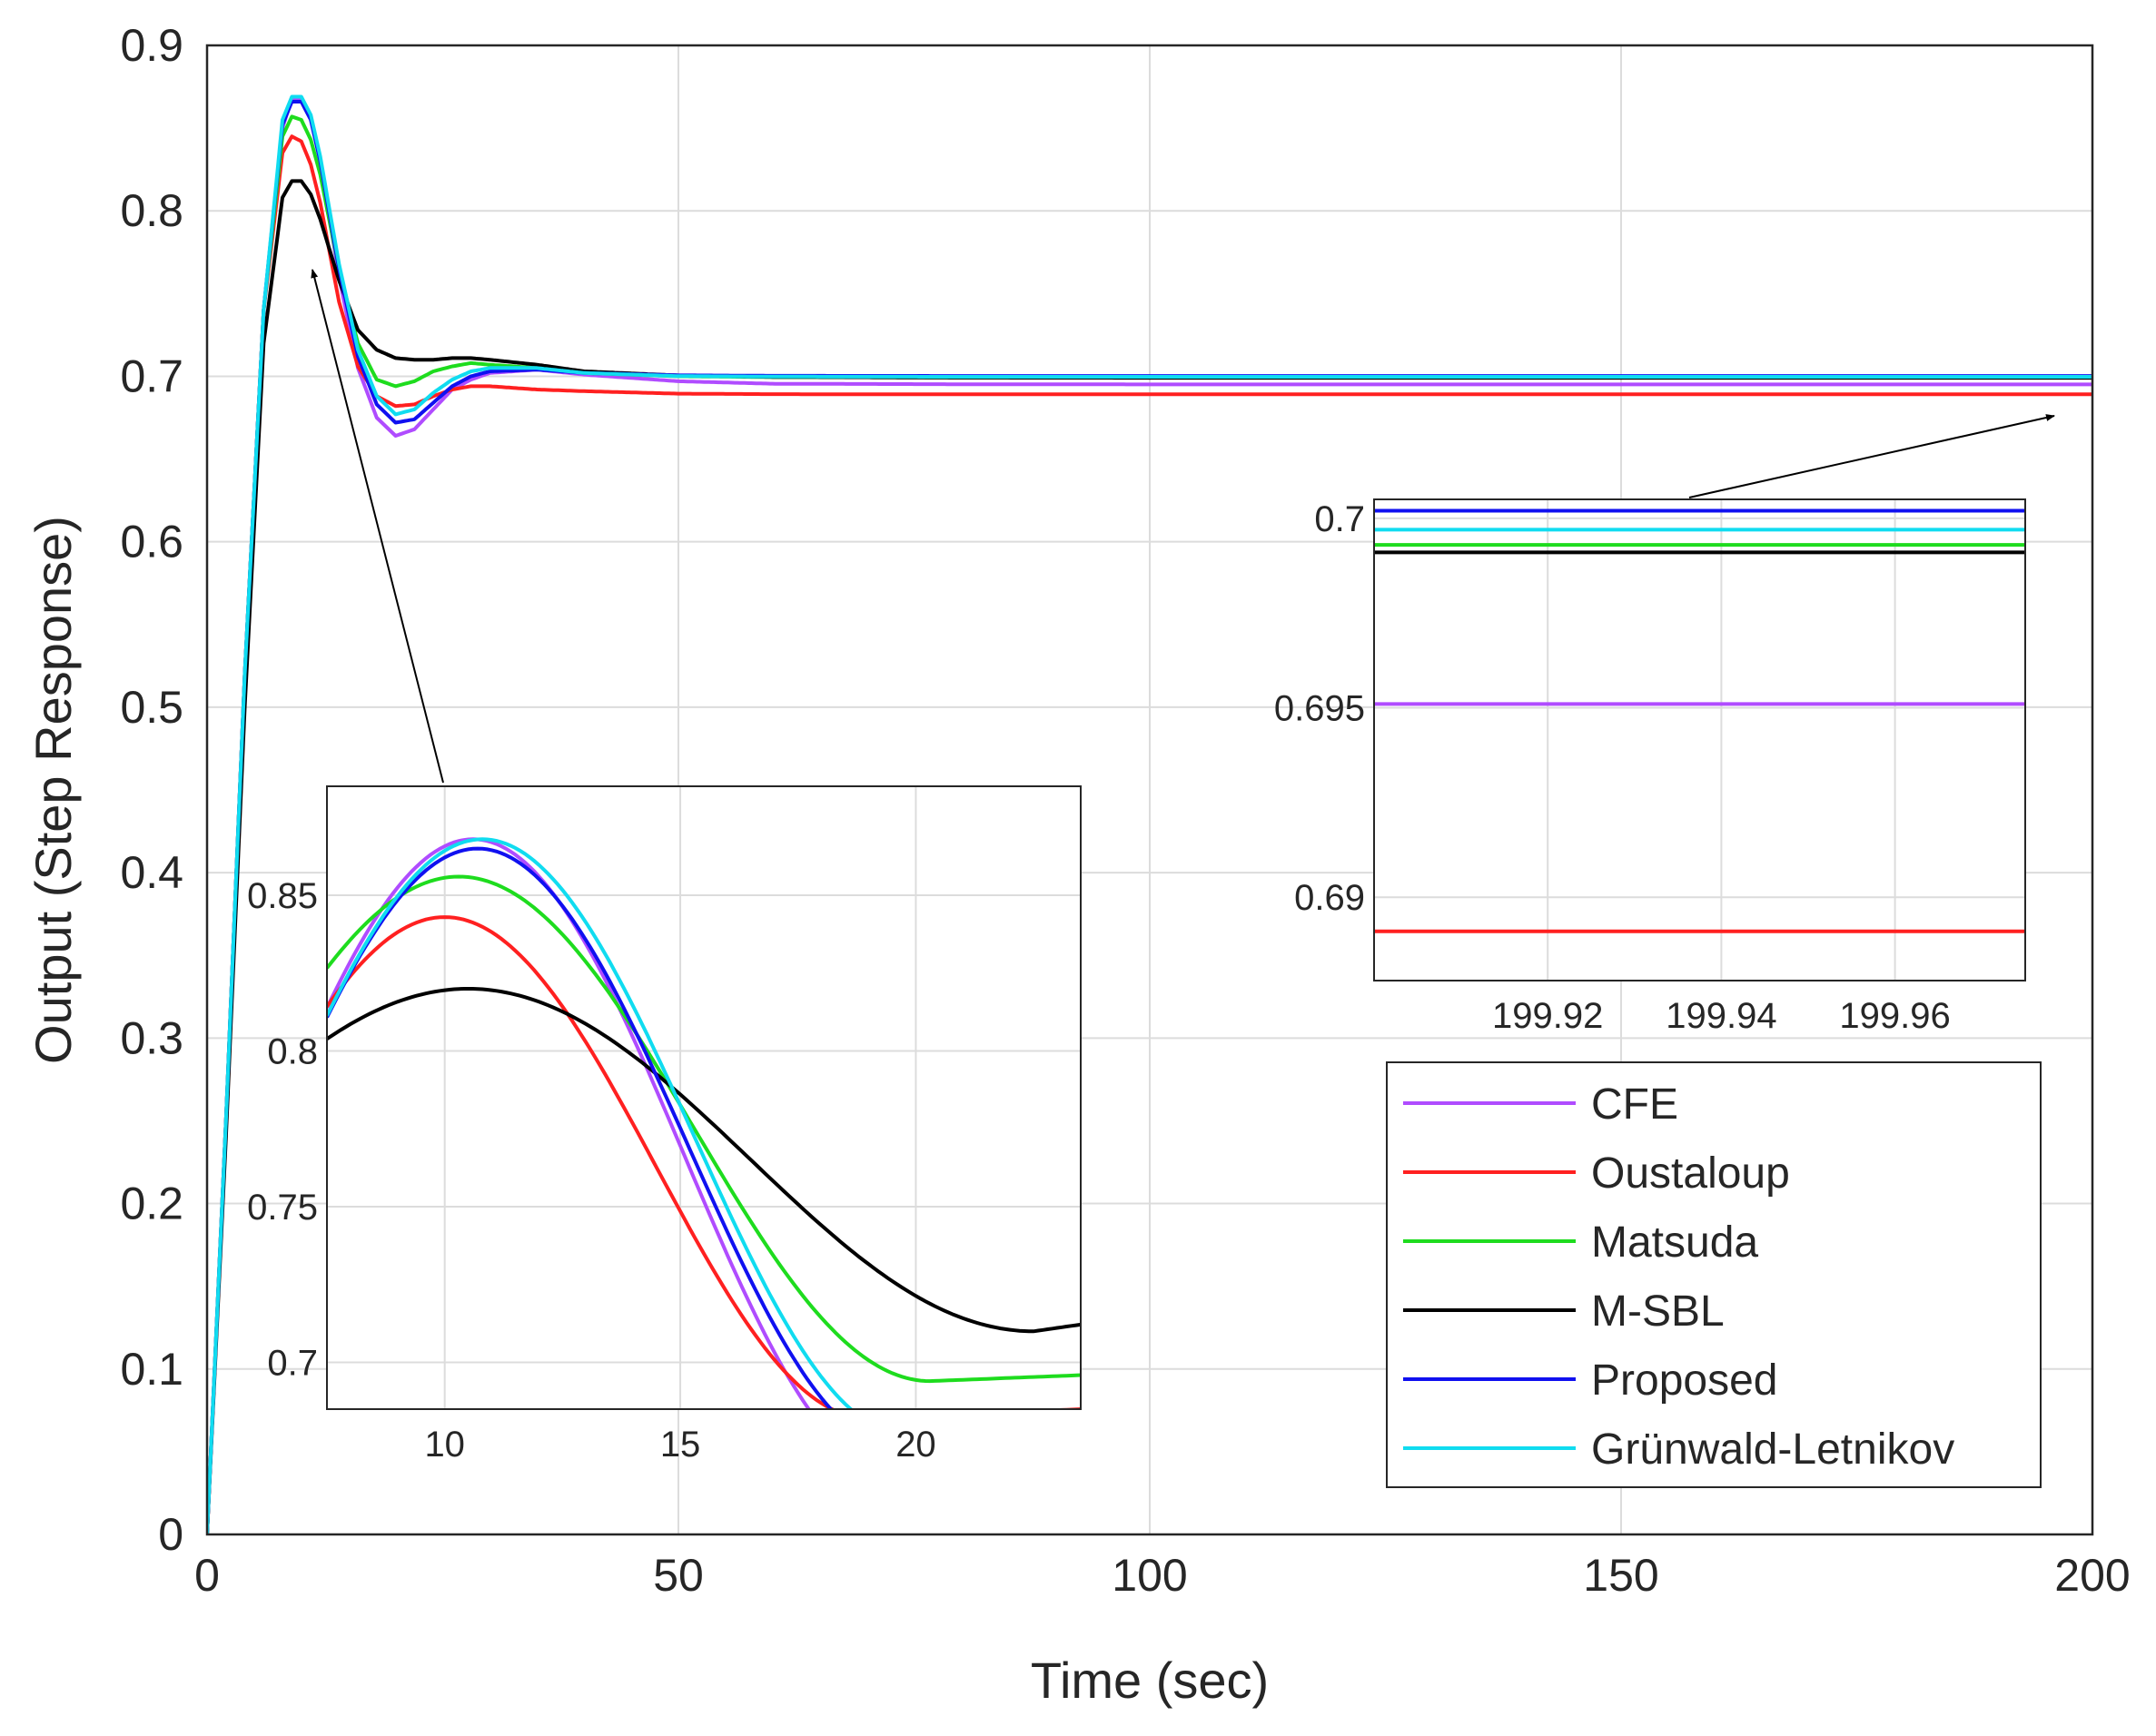 Image resolution: width=2156 pixels, height=1736 pixels. I want to click on legend-label: Oustaloup, so click(1690, 1173).